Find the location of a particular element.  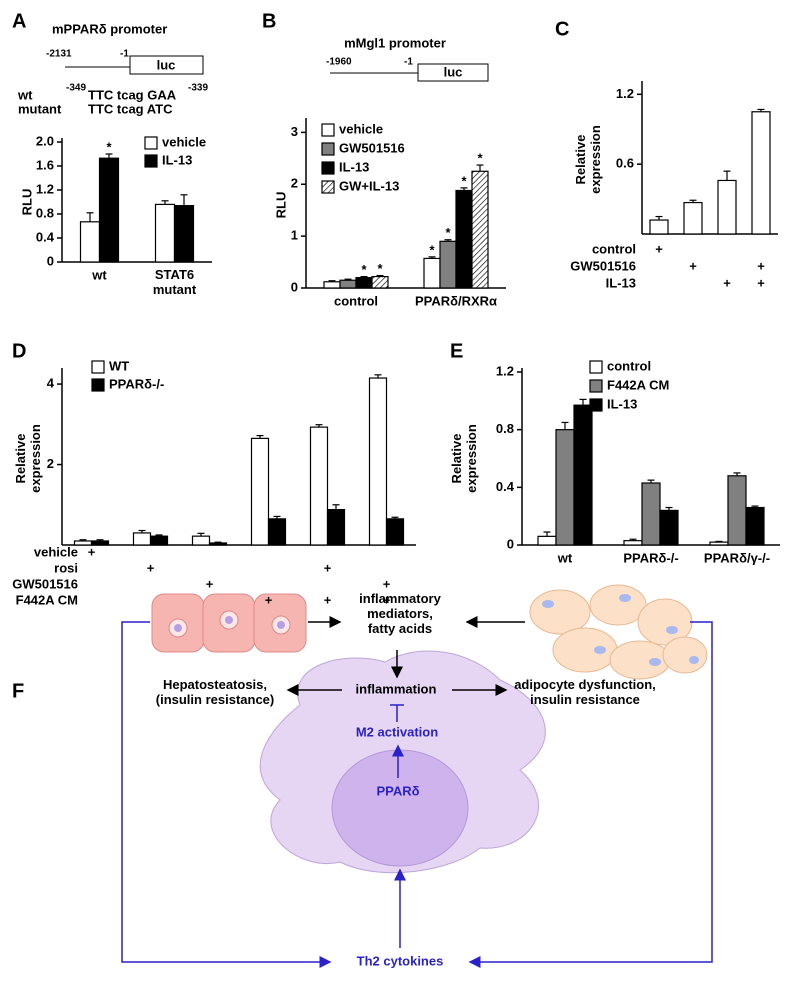

y-tick-label: 2.0 is located at coordinates (45, 140).